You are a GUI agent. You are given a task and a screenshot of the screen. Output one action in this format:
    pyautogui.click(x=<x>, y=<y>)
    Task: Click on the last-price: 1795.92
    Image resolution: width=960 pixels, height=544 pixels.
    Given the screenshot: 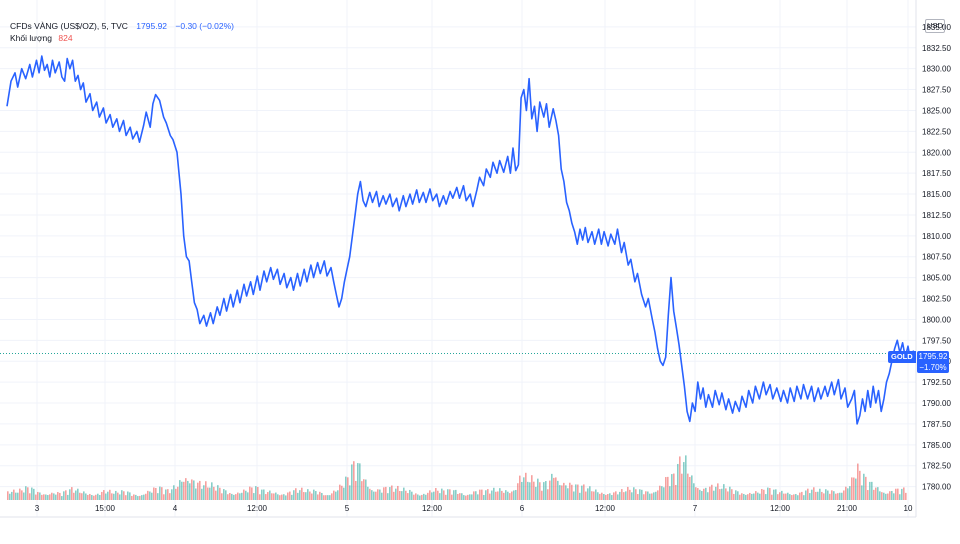 What is the action you would take?
    pyautogui.click(x=152, y=26)
    